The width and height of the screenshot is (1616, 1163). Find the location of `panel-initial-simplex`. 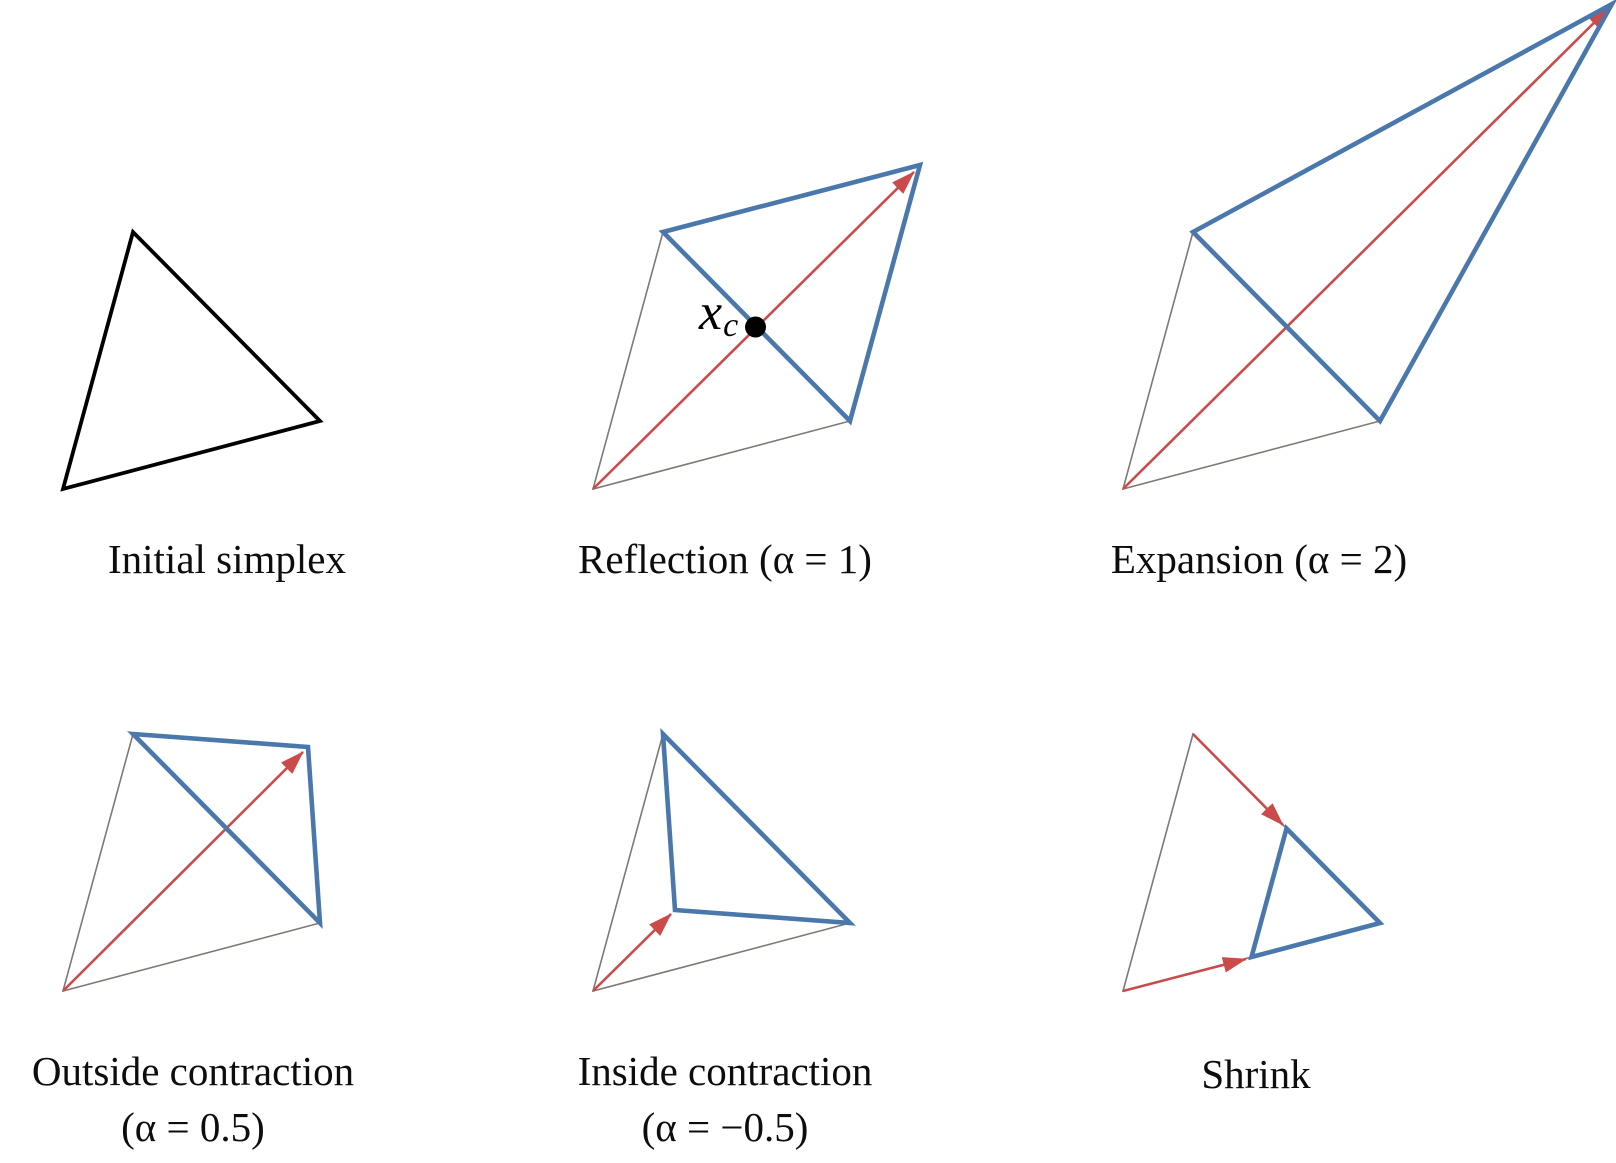

panel-initial-simplex is located at coordinates (192, 360).